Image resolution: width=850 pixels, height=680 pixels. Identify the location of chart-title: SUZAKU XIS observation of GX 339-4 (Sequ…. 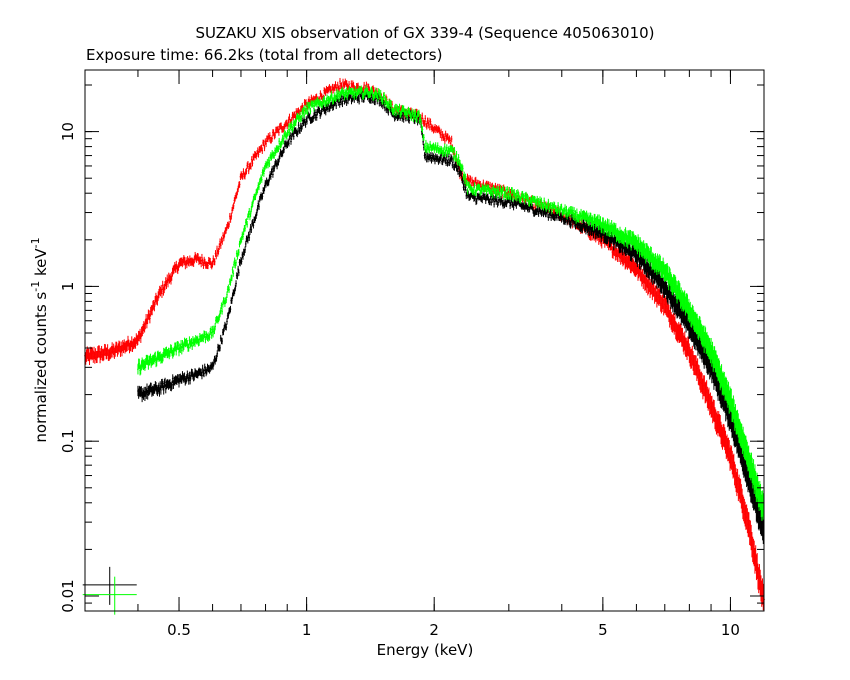
(424, 33).